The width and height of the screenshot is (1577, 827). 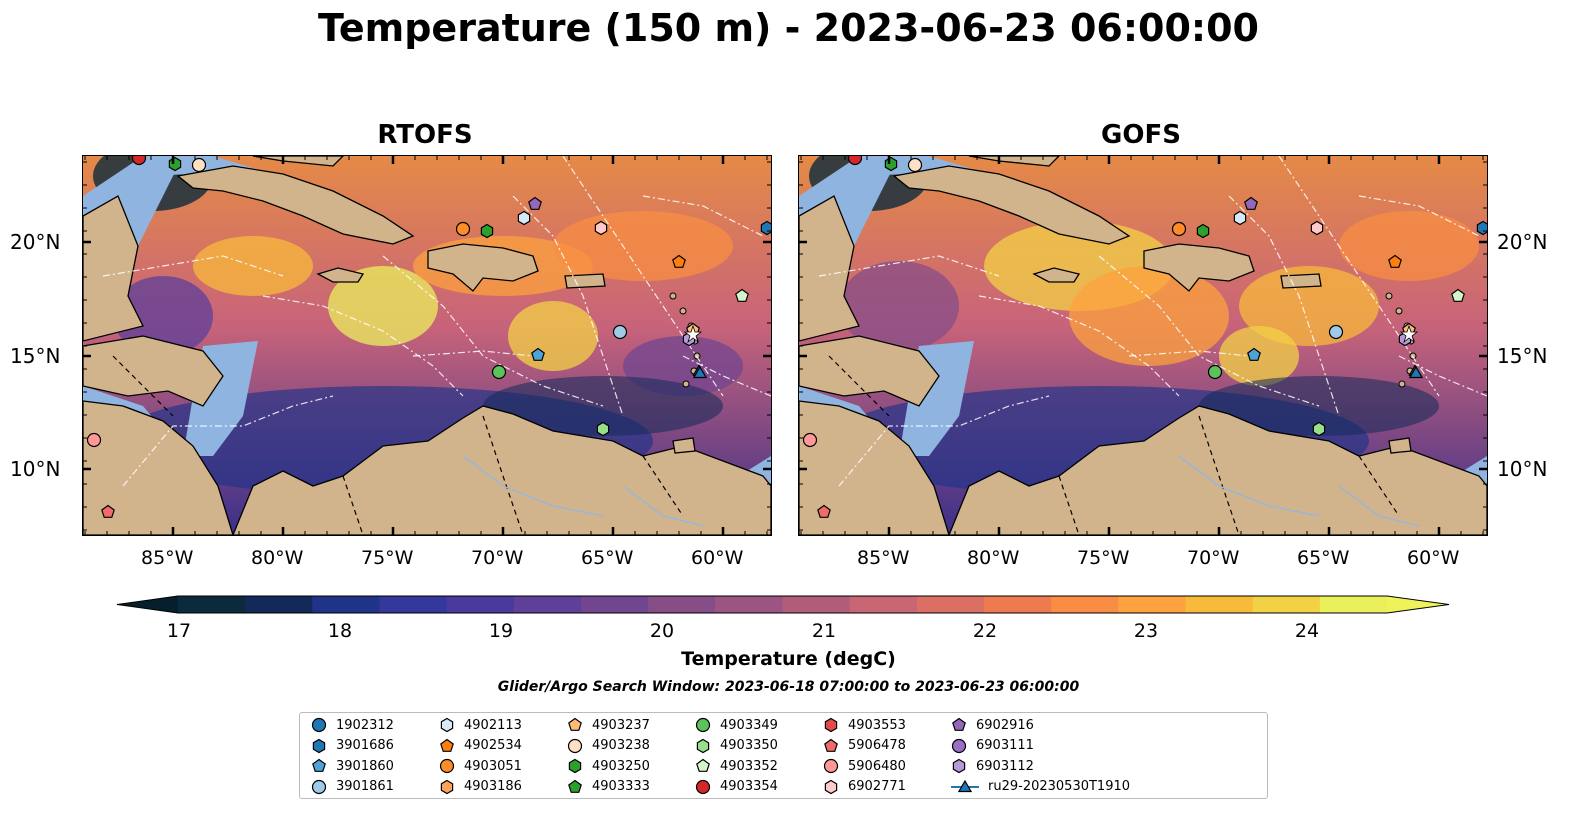 What do you see at coordinates (749, 745) in the screenshot?
I see `legend-label: 4903350` at bounding box center [749, 745].